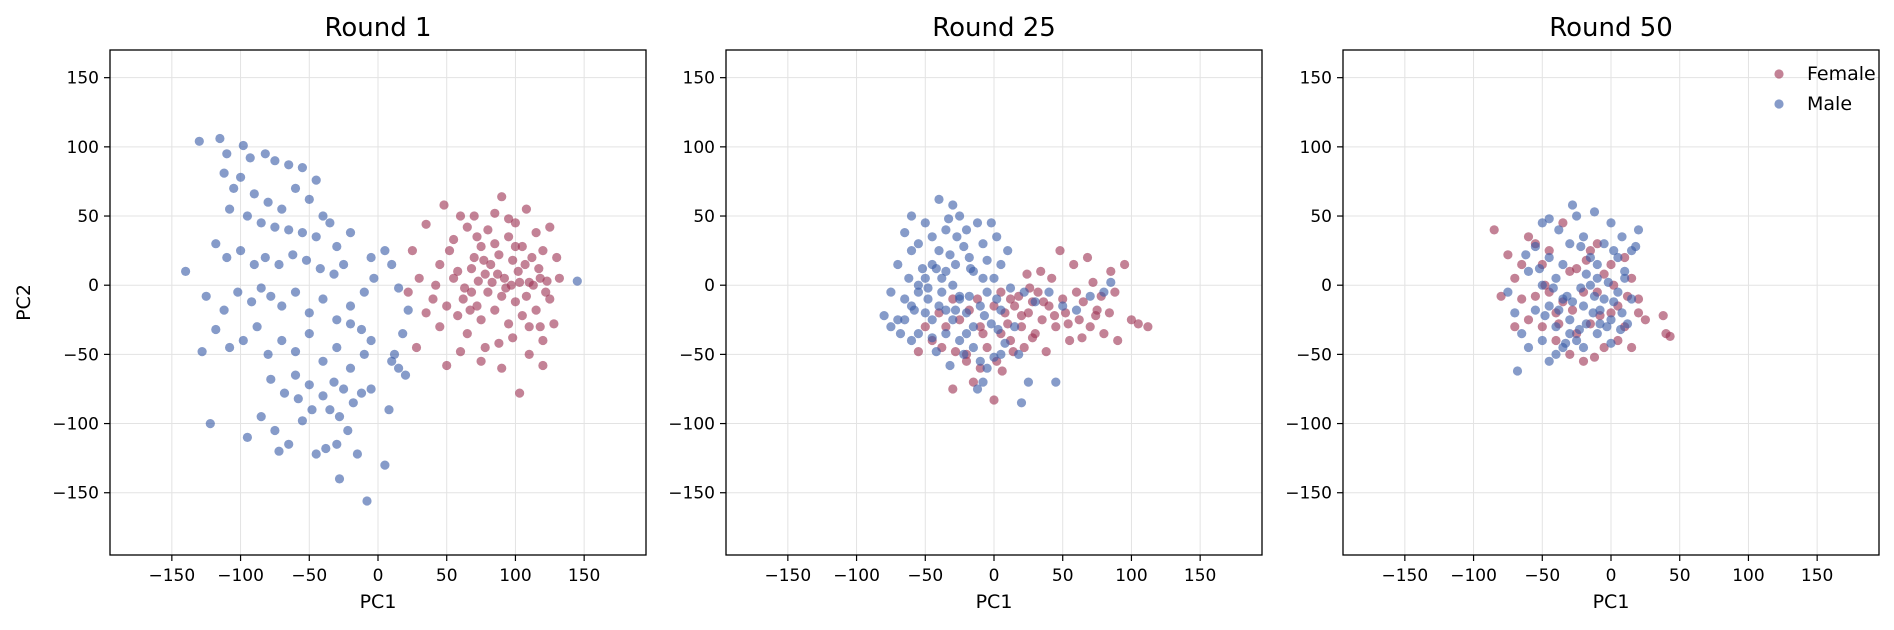 Image resolution: width=1894 pixels, height=630 pixels. I want to click on x-tick-label: 150, so click(1200, 576).